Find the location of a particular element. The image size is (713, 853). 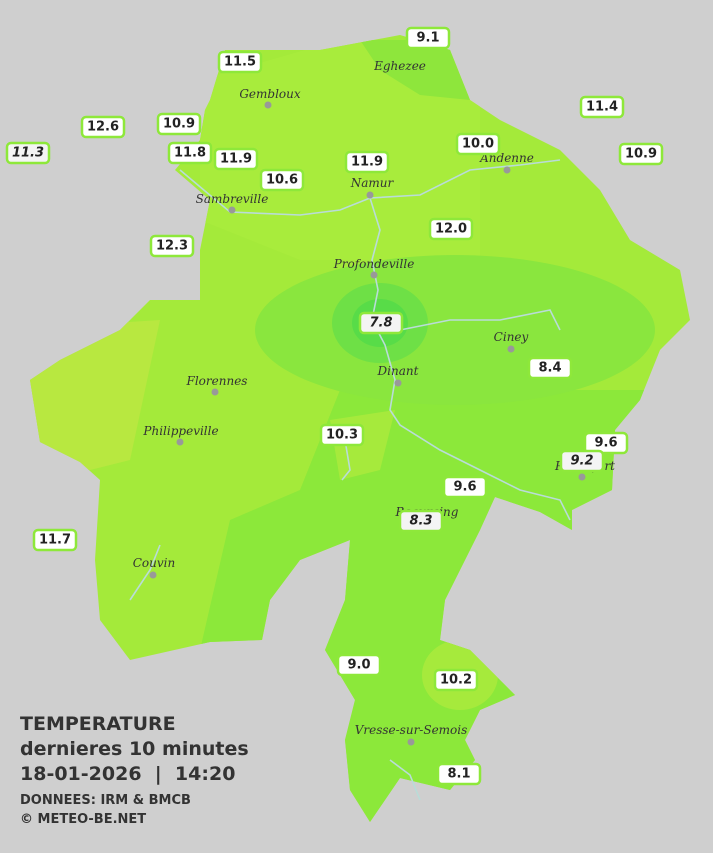

city-name: Eghezee is located at coordinates (399, 66).